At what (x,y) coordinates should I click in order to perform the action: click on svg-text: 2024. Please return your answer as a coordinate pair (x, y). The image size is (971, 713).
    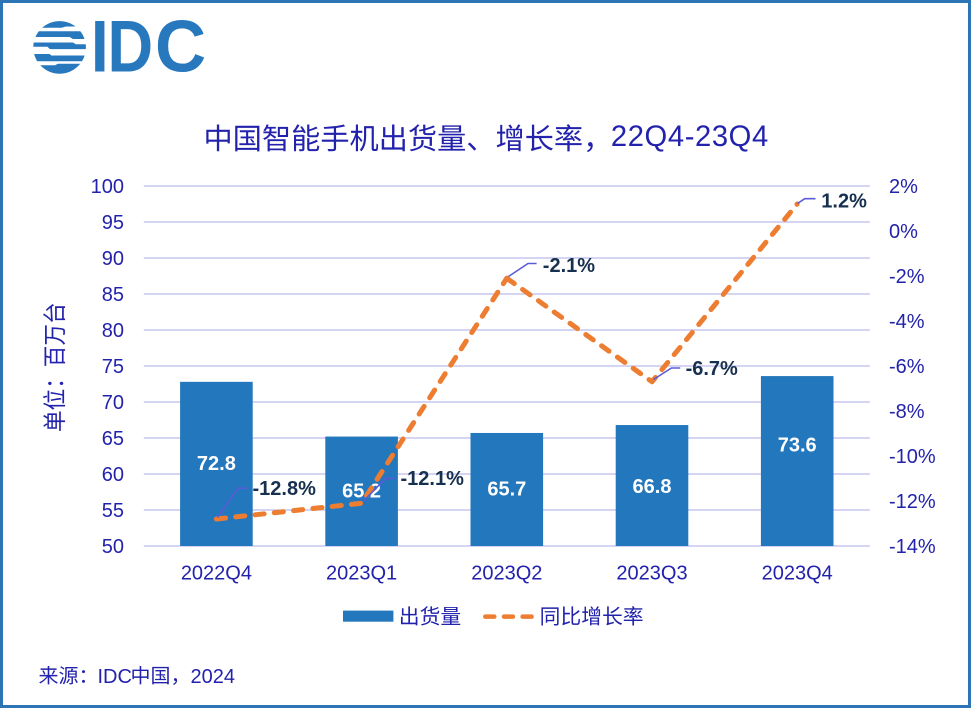
    Looking at the image, I should click on (213, 677).